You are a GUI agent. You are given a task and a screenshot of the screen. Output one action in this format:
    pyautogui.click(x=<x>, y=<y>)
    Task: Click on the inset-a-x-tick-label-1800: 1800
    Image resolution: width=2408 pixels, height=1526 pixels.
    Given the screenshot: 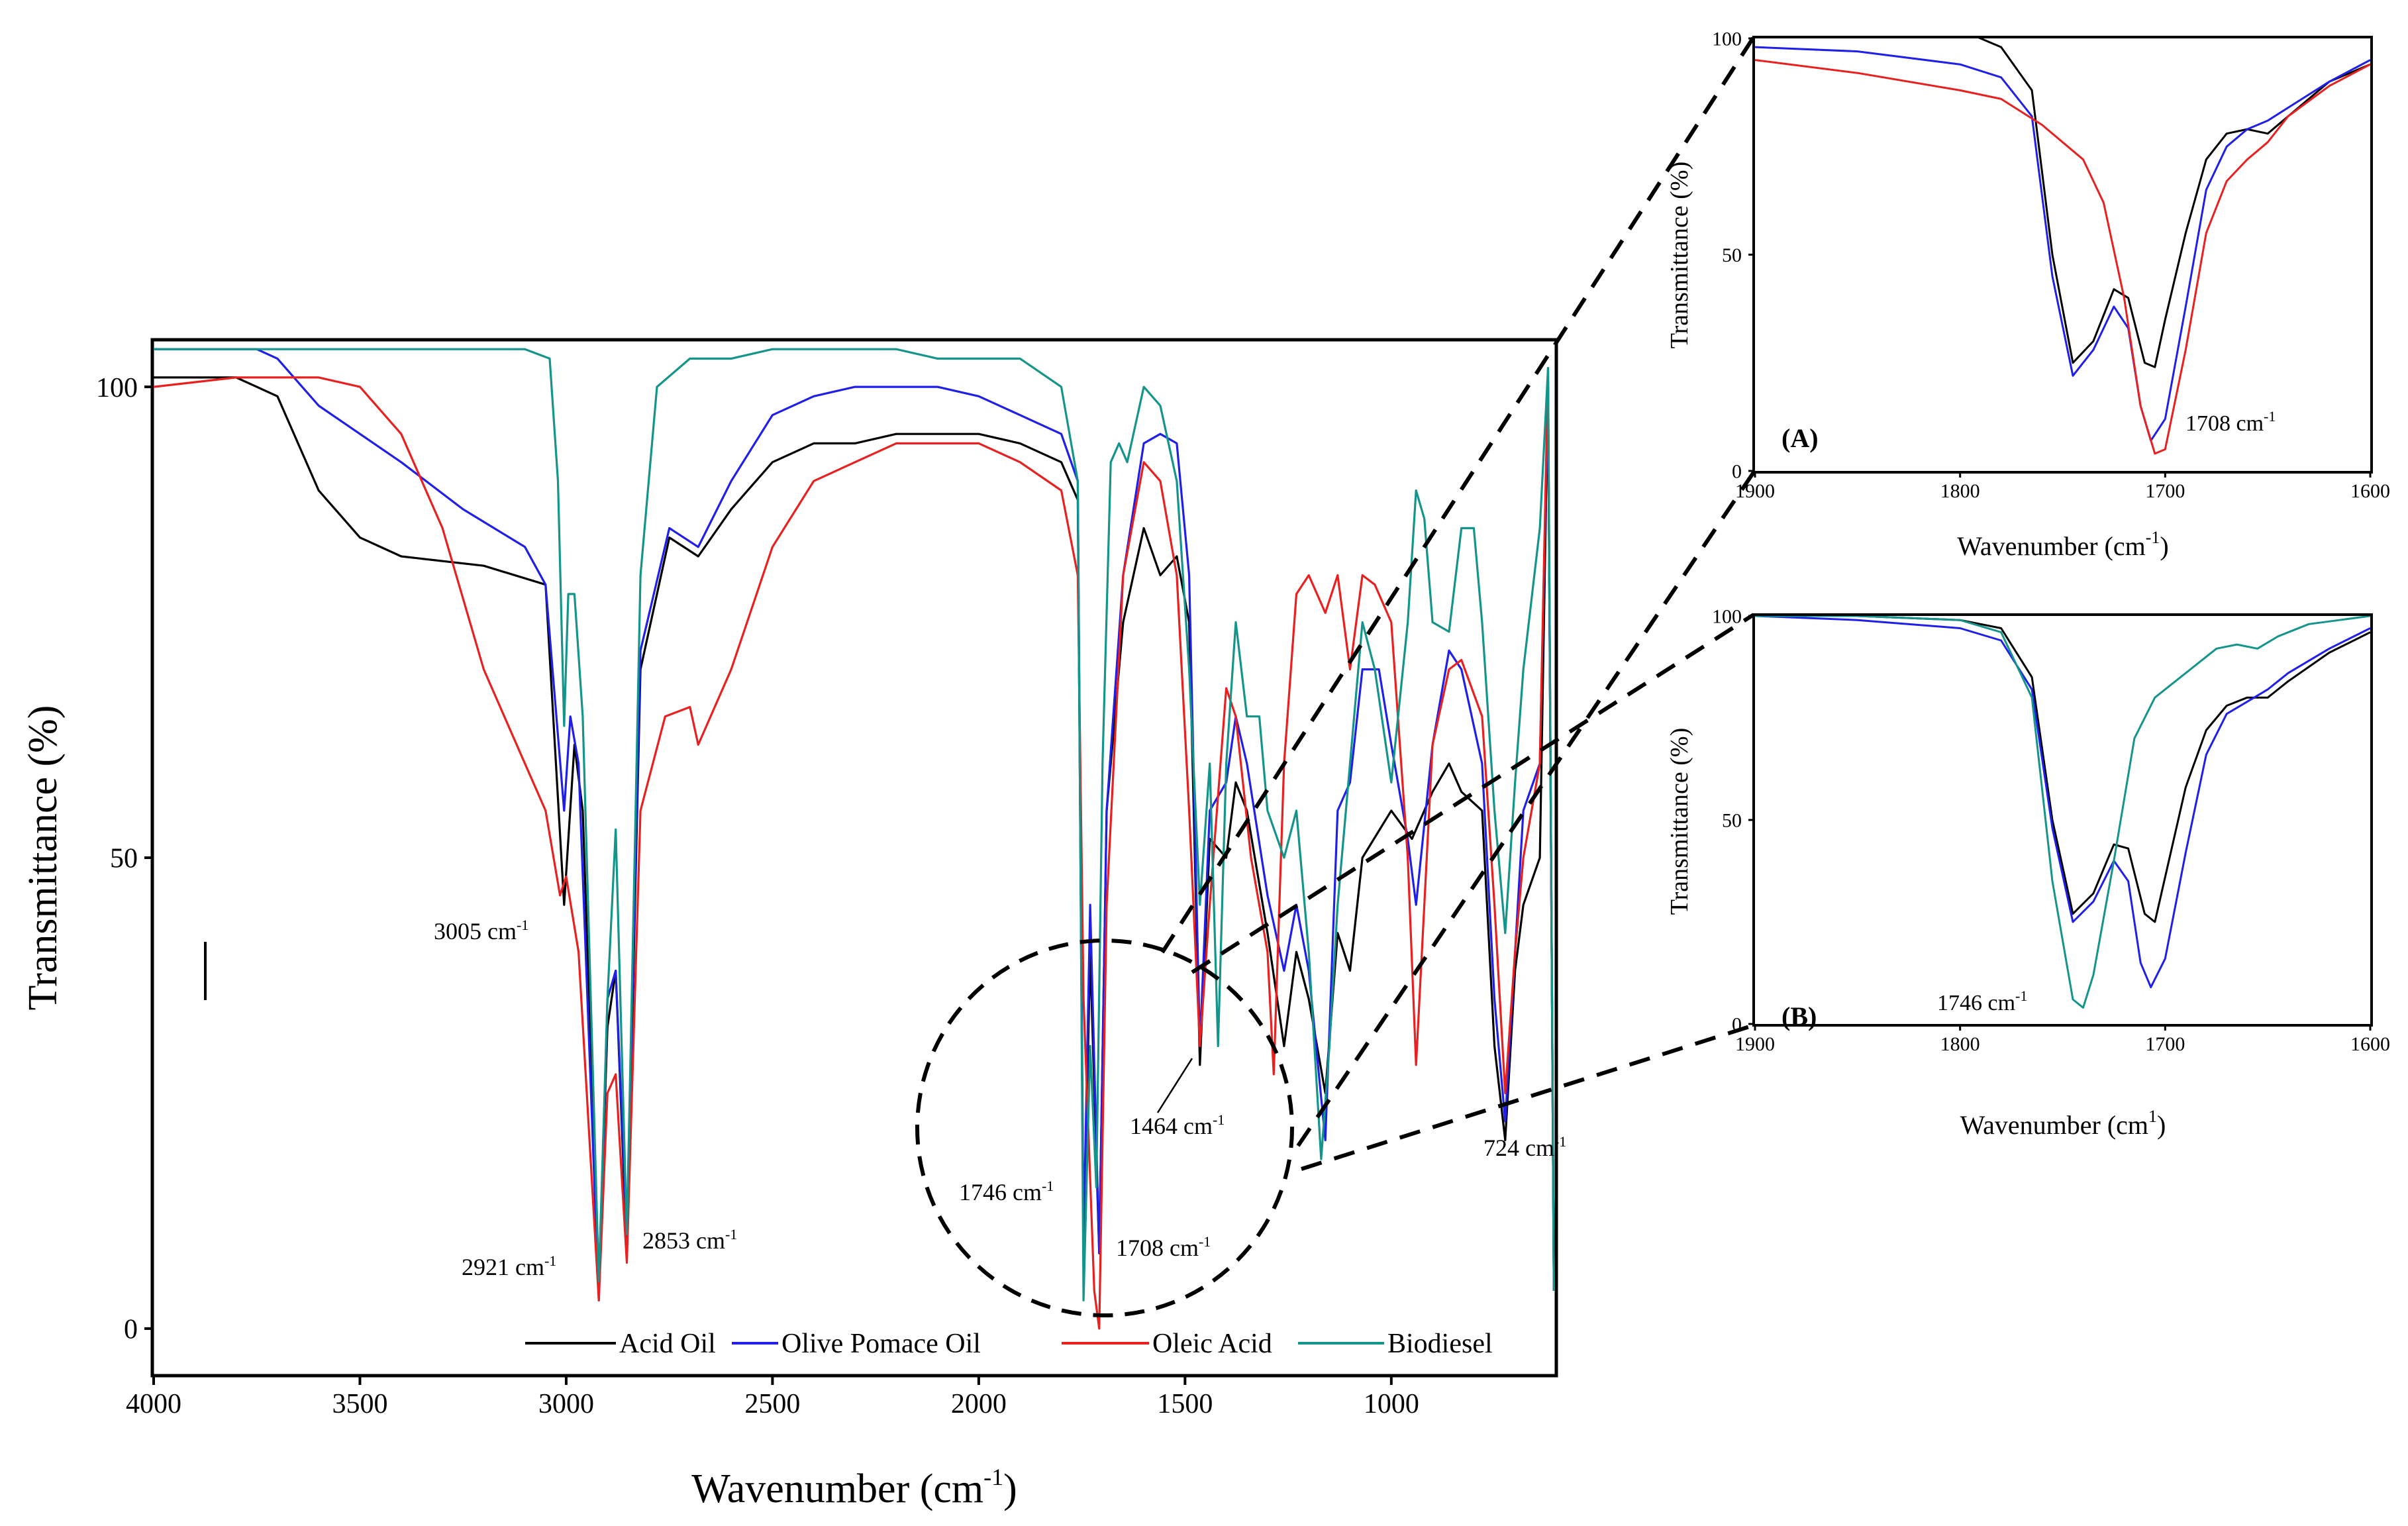 What is the action you would take?
    pyautogui.click(x=1960, y=491)
    